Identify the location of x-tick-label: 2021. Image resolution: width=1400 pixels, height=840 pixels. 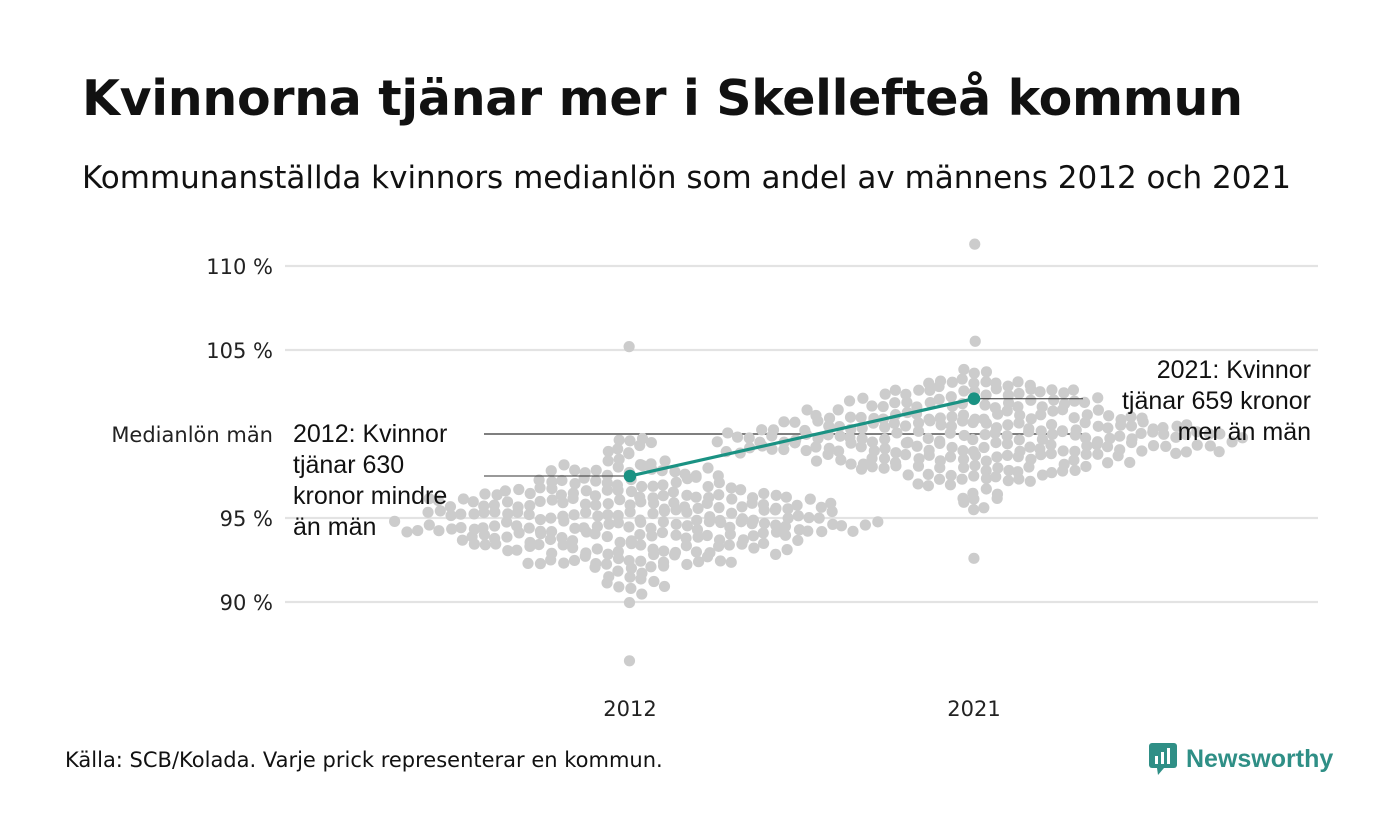
(973, 709).